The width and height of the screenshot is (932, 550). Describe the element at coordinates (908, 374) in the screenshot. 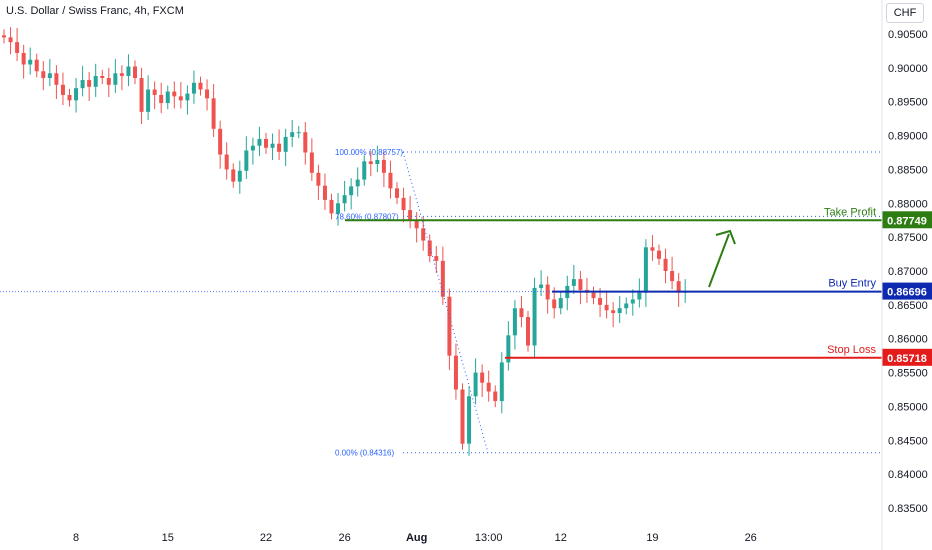

I see `price-tick-label: 0.85500` at that location.